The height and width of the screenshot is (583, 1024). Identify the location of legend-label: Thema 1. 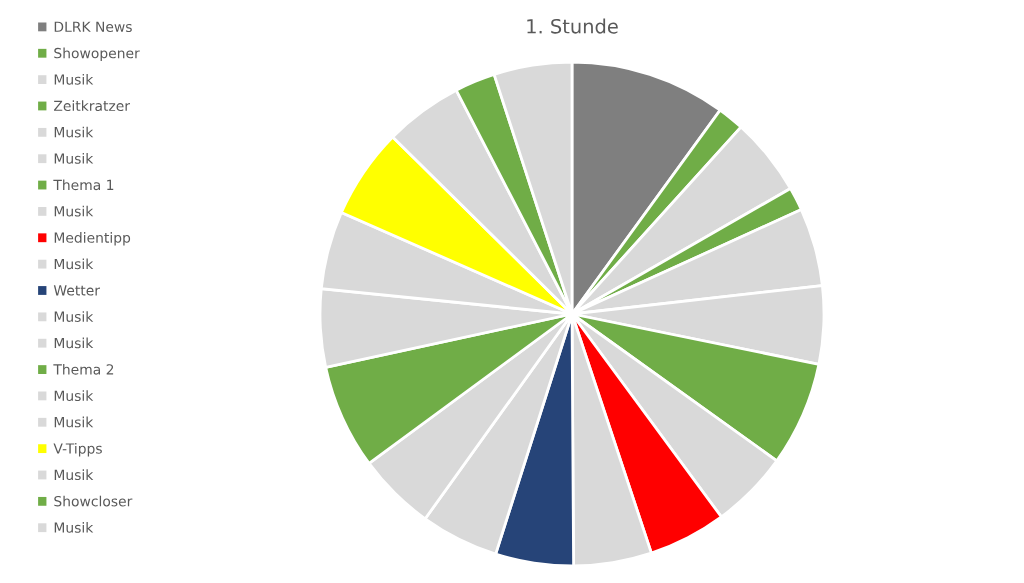
(83, 185).